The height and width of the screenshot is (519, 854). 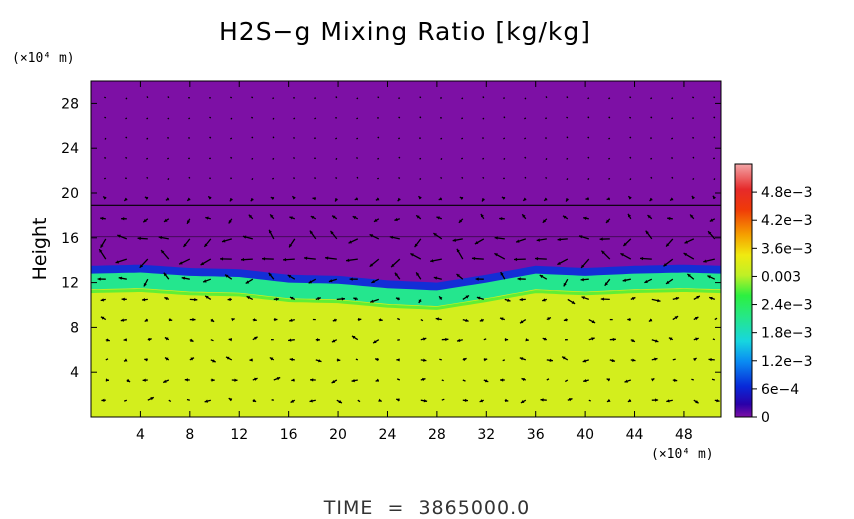 I want to click on colorbar-tick-label: 0, so click(x=765, y=418).